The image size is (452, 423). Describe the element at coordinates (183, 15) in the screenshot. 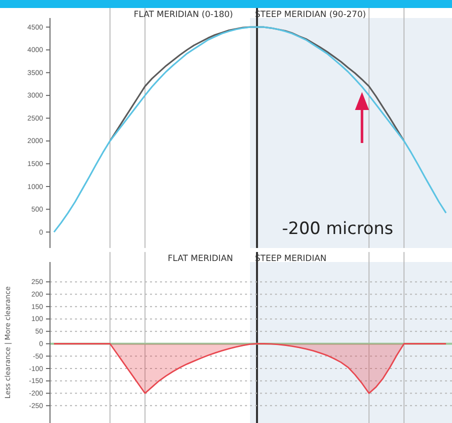

I see `annotation: FLAT MERIDIAN (0-180)` at that location.